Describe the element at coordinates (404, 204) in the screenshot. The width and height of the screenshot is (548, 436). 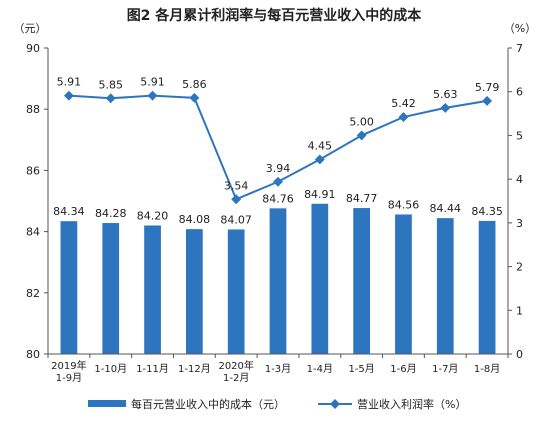
I see `bar-data-label: 84.56` at that location.